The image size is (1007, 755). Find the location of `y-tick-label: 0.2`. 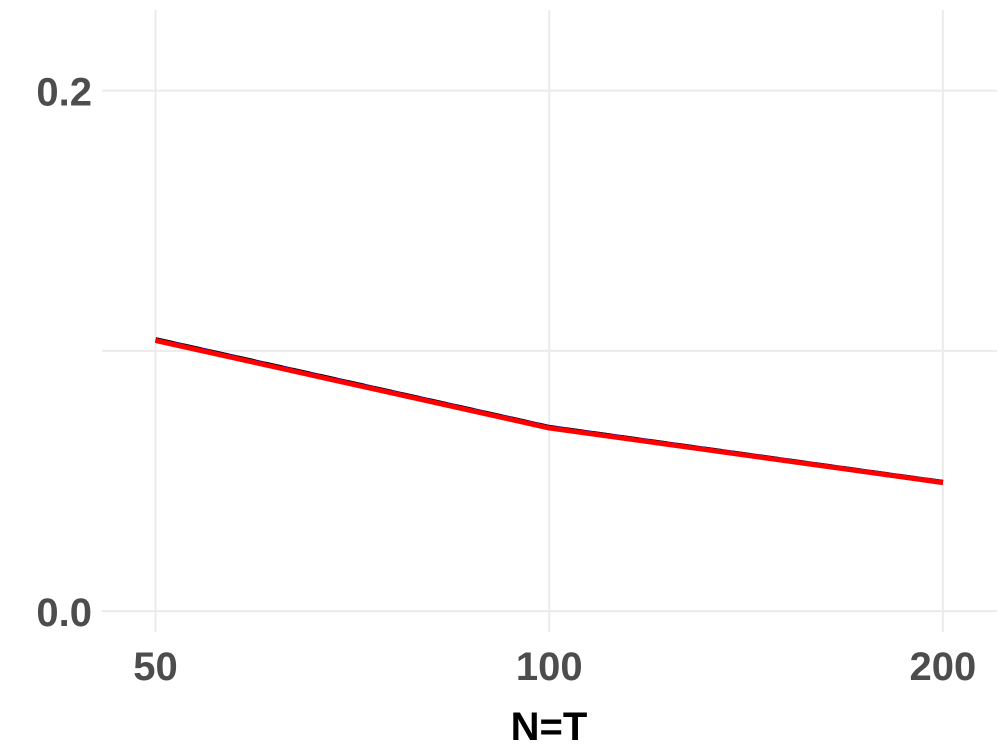

y-tick-label: 0.2 is located at coordinates (64, 93).